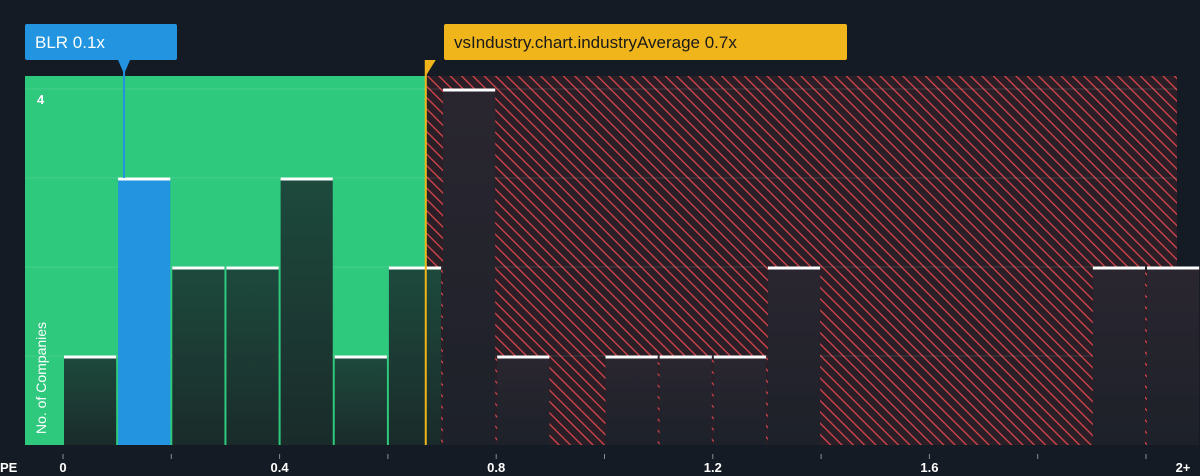  I want to click on x-tick-label: 1.6, so click(929, 467).